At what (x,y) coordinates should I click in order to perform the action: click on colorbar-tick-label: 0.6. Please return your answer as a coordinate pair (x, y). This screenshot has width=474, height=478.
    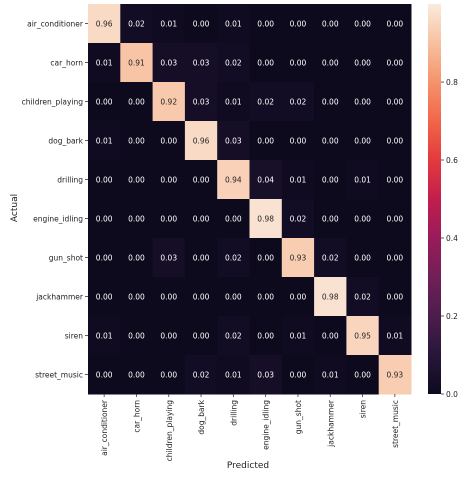
    Looking at the image, I should click on (452, 160).